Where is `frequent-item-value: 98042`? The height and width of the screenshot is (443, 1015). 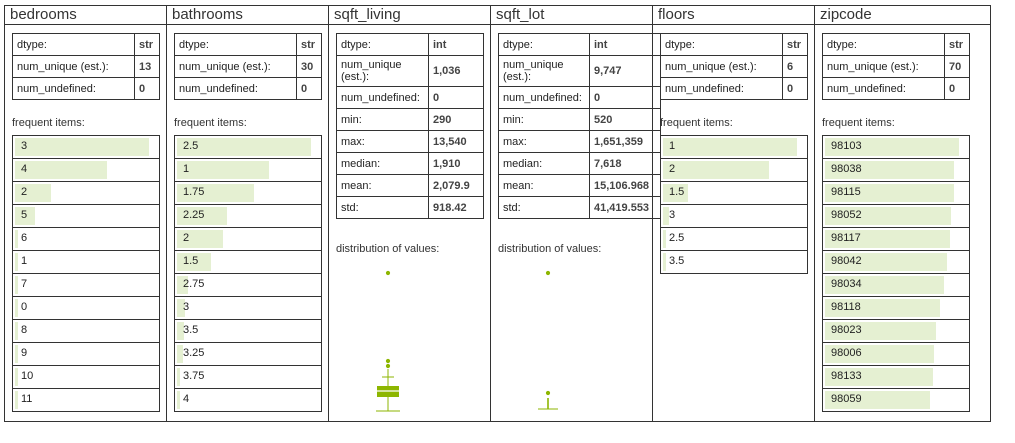
frequent-item-value: 98042 is located at coordinates (846, 261).